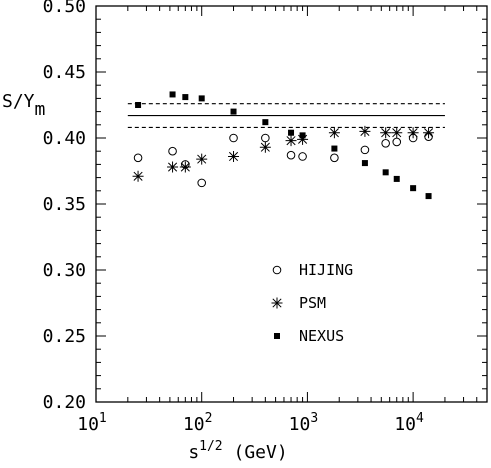 The height and width of the screenshot is (468, 491). I want to click on legend-label-psm: PSM, so click(312, 303).